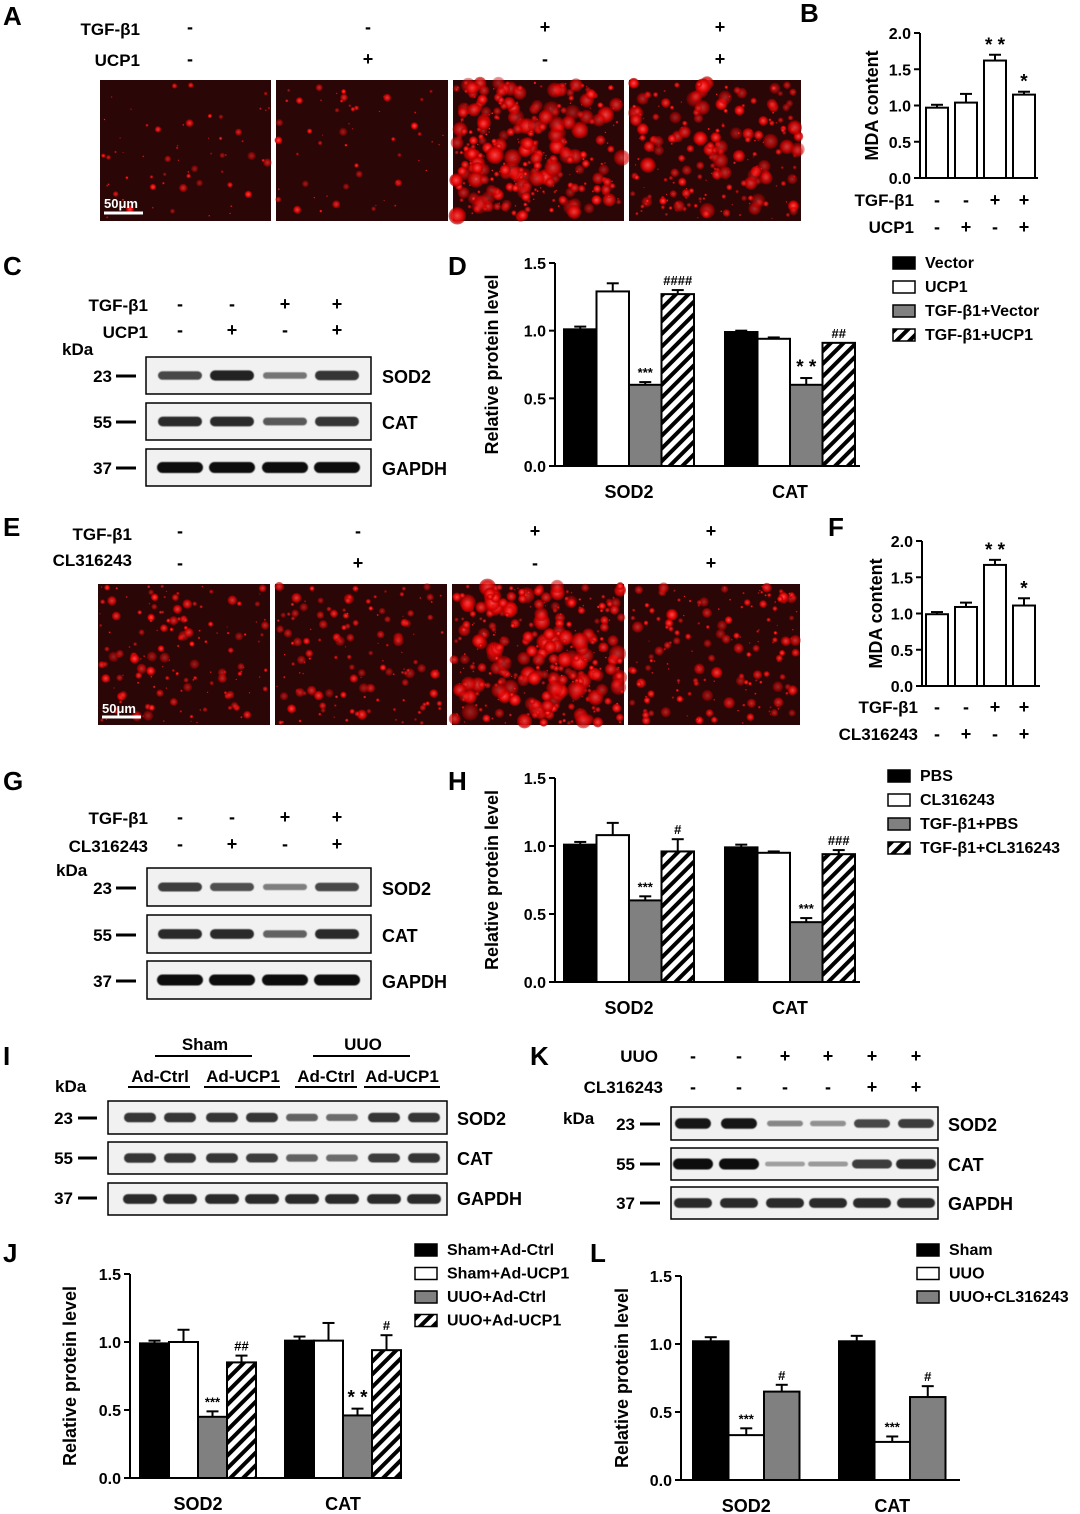 Image resolution: width=1080 pixels, height=1514 pixels. What do you see at coordinates (646, 372) in the screenshot?
I see `significance-mark: ***` at bounding box center [646, 372].